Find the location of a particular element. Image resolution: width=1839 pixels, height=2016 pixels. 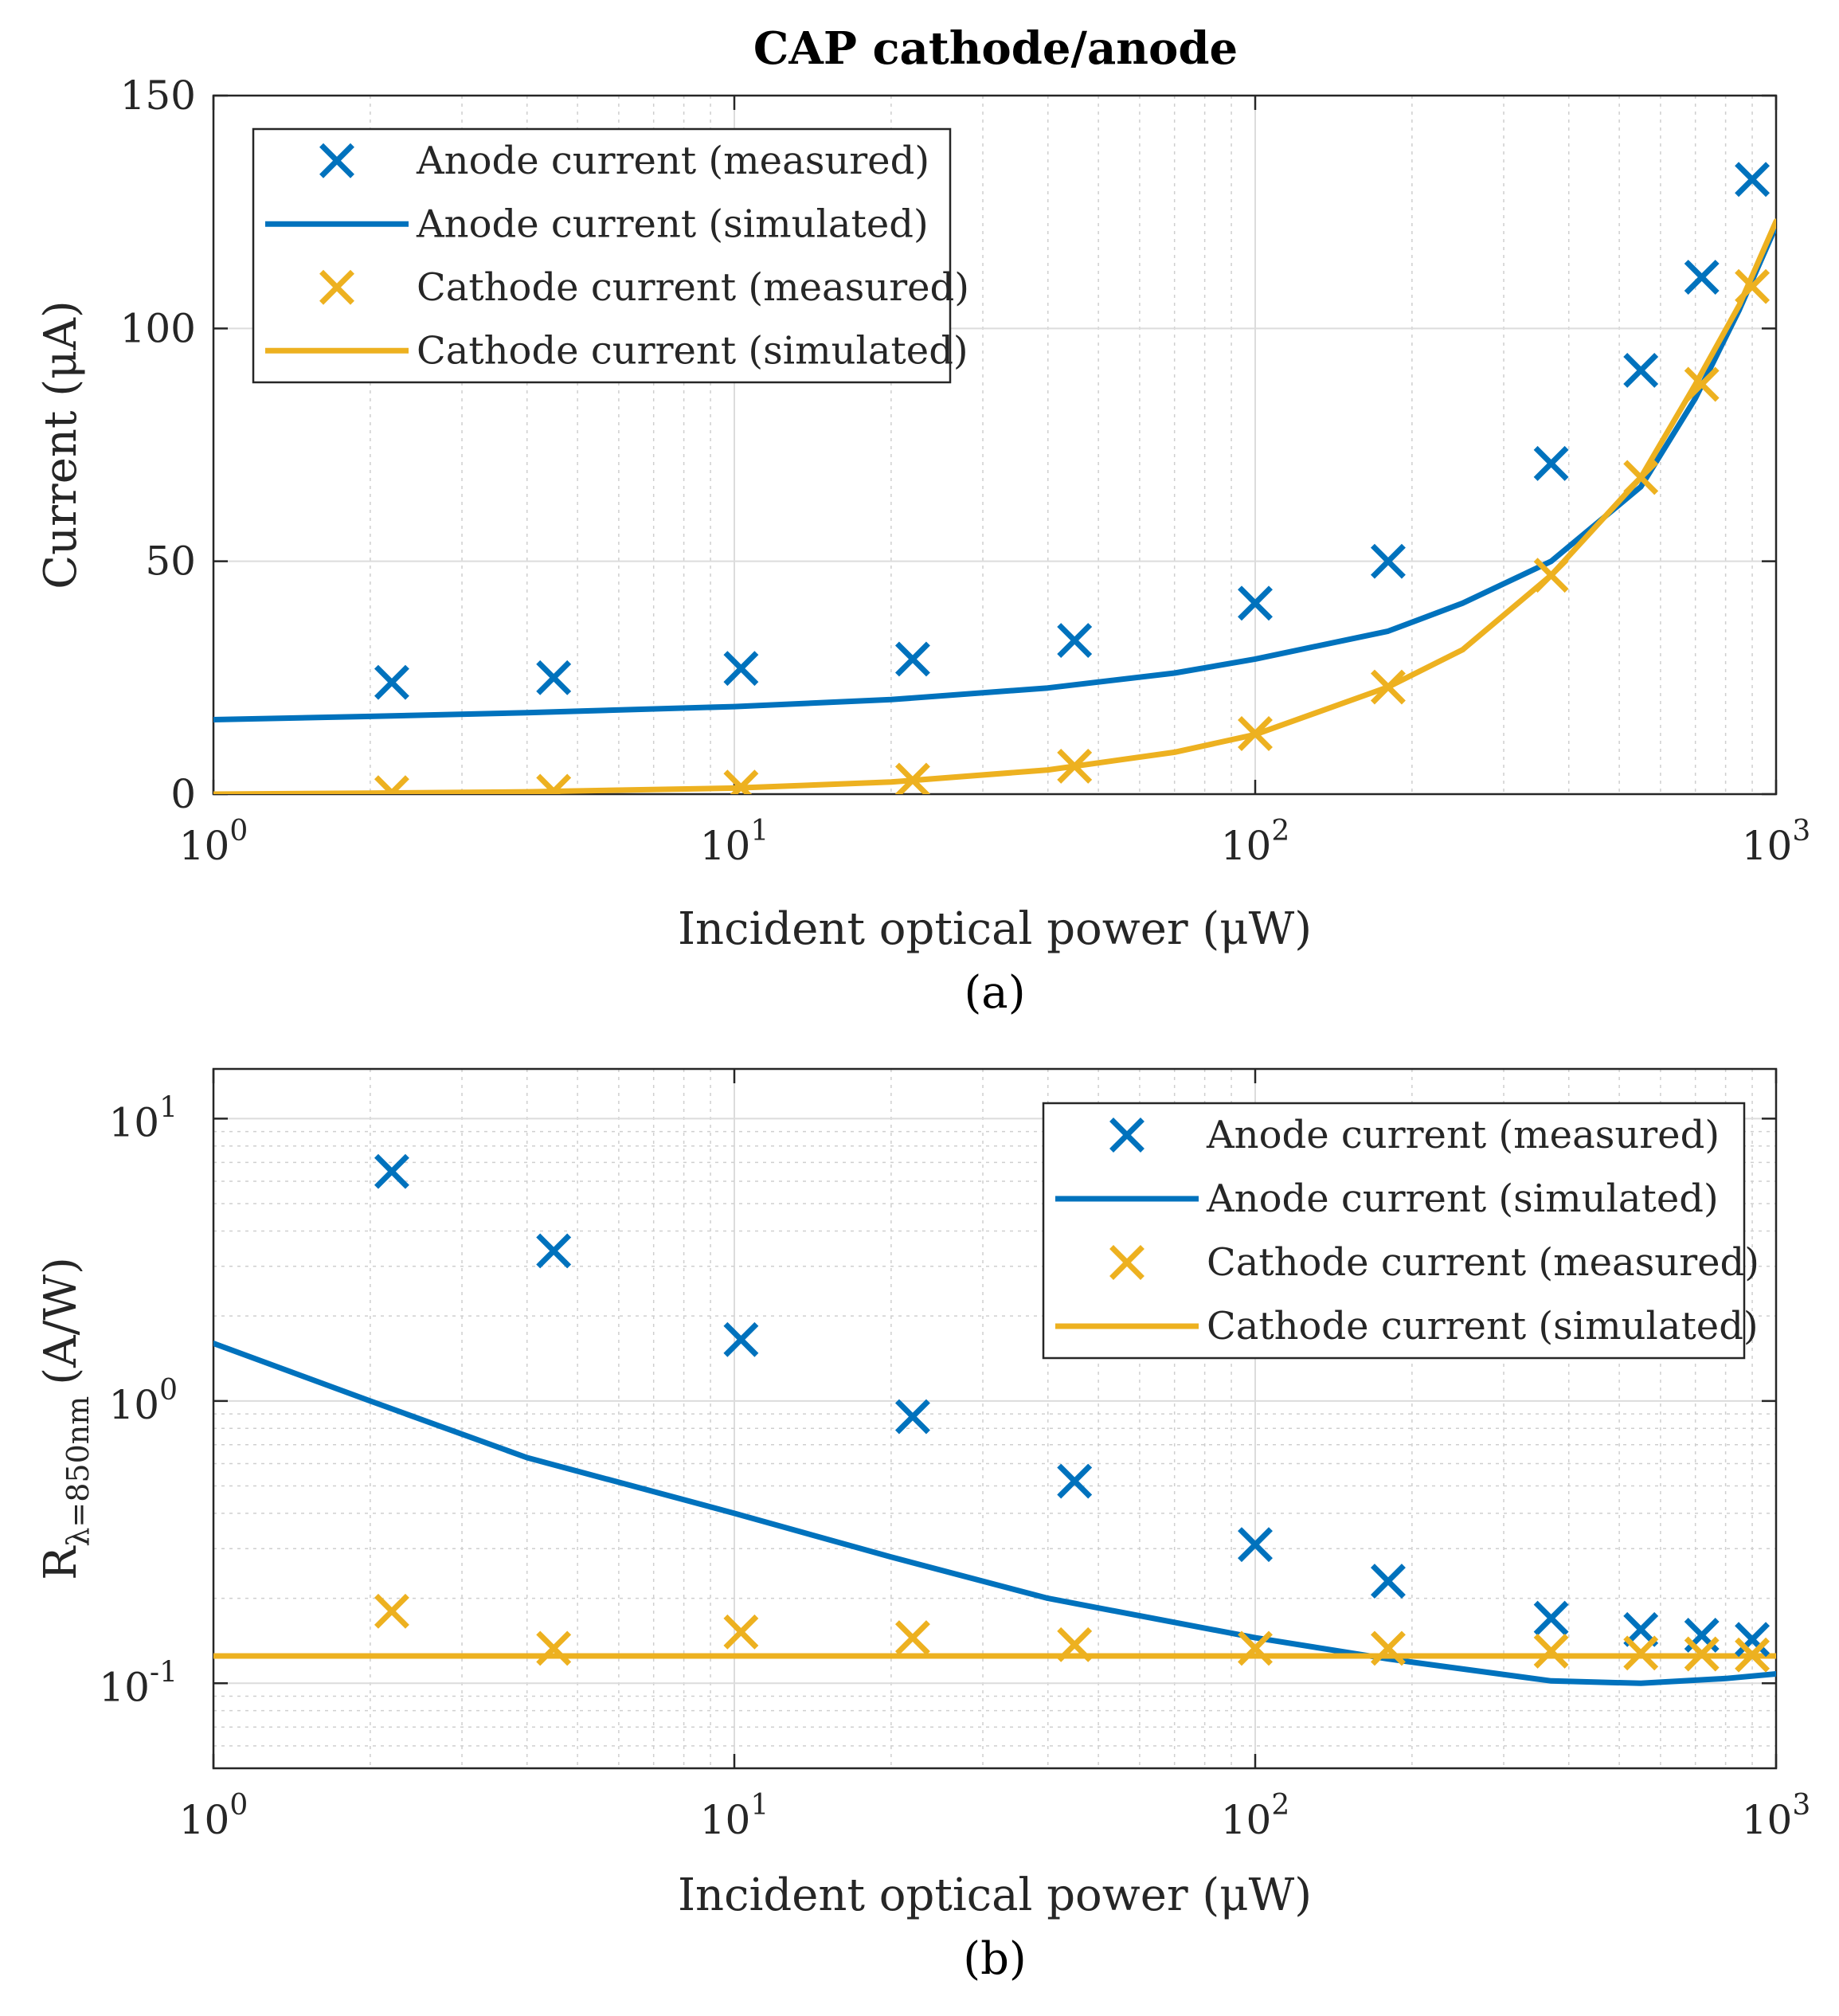

y-tick-label: 50 is located at coordinates (170, 562).